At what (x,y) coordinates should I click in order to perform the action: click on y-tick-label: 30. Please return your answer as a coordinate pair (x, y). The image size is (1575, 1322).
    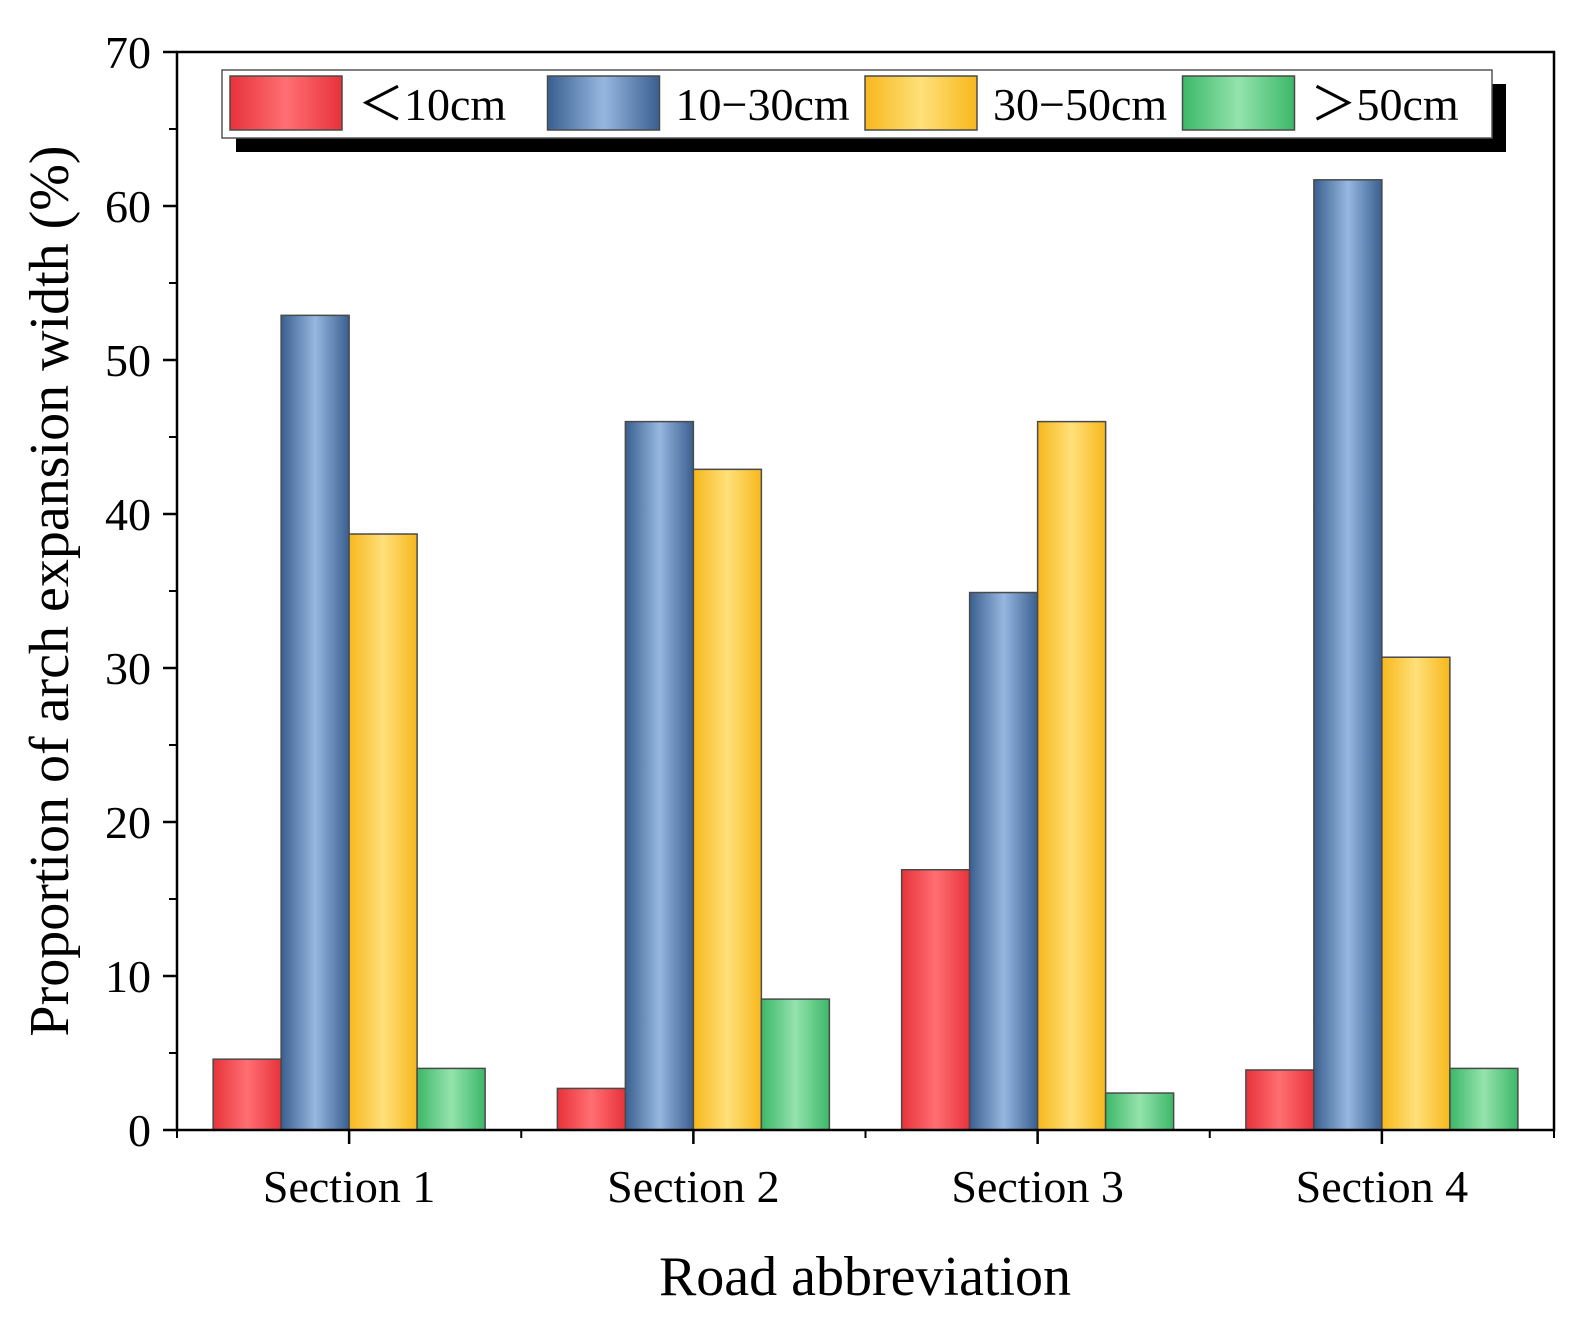
    Looking at the image, I should click on (128, 668).